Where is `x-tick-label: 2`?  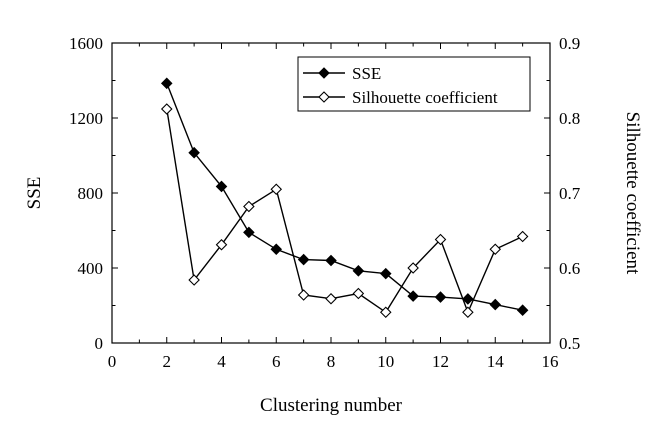 x-tick-label: 2 is located at coordinates (167, 361).